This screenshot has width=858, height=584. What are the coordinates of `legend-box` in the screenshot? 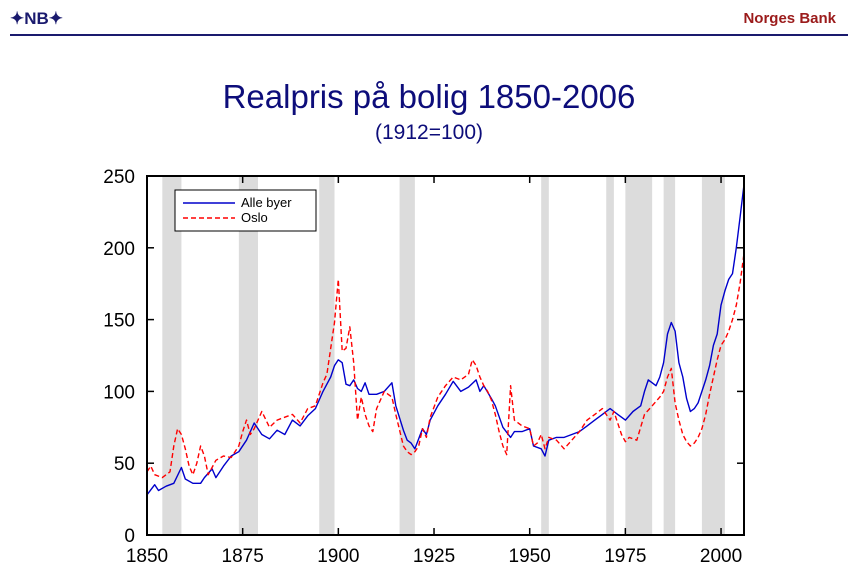 It's located at (245, 210).